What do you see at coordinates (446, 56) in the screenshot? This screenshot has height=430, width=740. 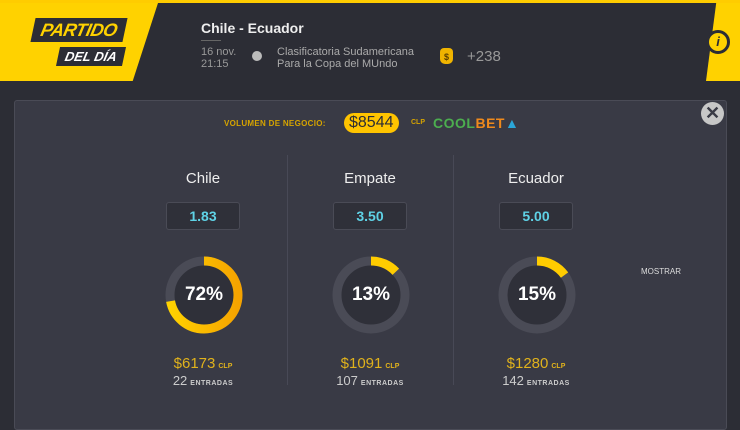 I see `money-bag-icon: $` at bounding box center [446, 56].